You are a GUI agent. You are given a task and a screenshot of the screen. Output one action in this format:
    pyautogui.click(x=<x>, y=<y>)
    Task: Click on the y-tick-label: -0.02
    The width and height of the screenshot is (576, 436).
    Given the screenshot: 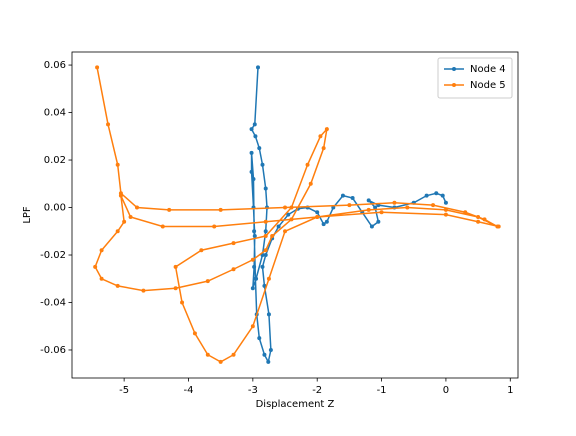 What is the action you would take?
    pyautogui.click(x=53, y=255)
    